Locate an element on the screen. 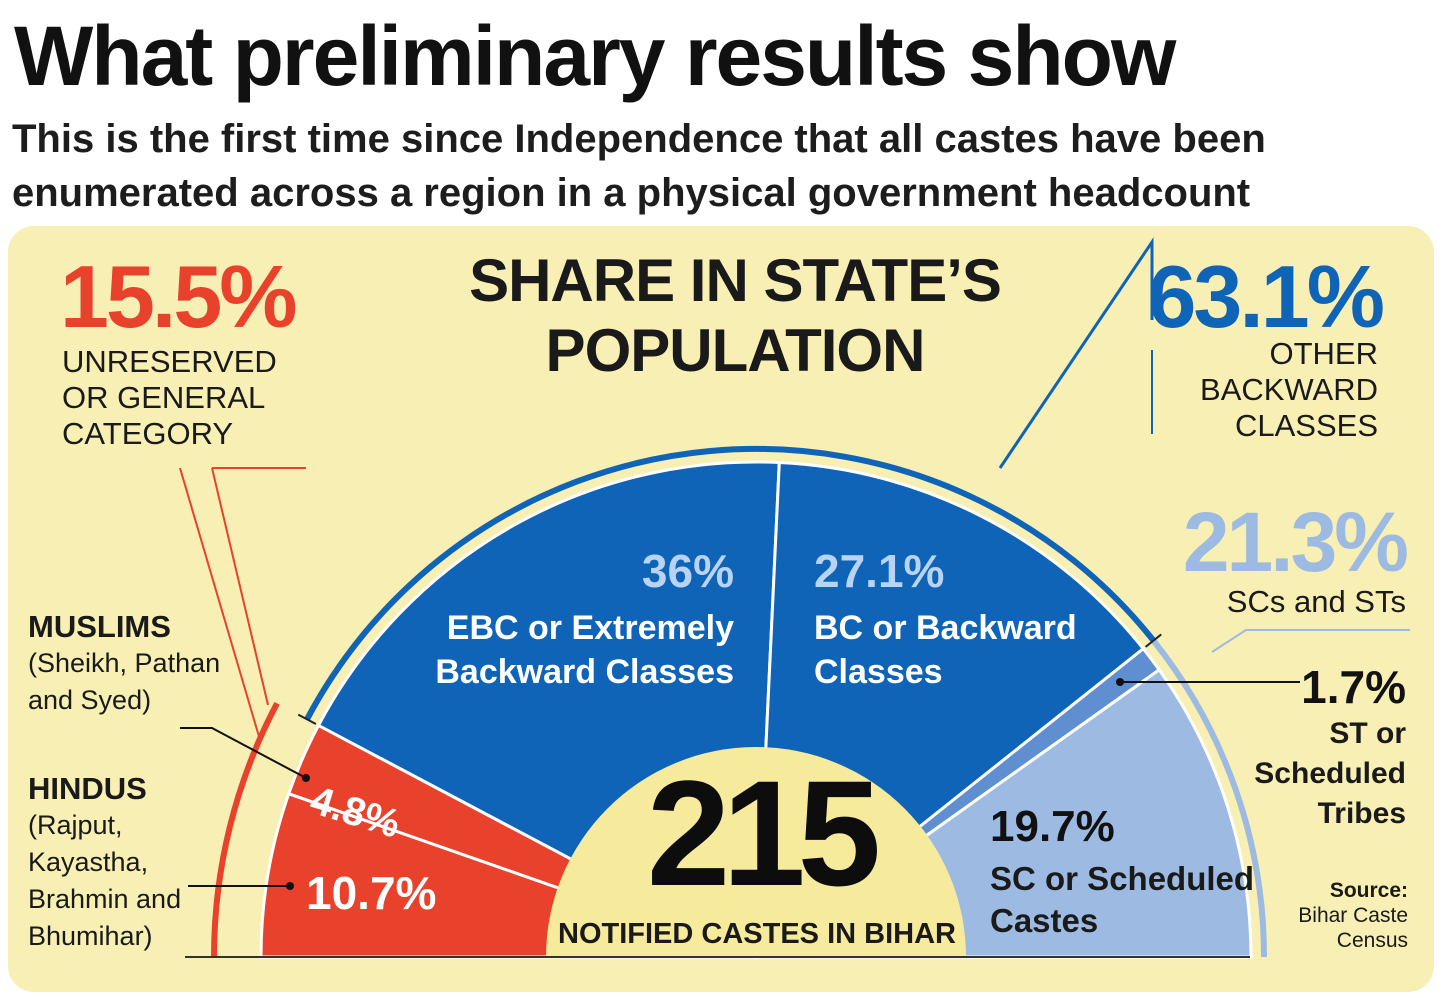  st-percent: 1.7% is located at coordinates (1353, 687).